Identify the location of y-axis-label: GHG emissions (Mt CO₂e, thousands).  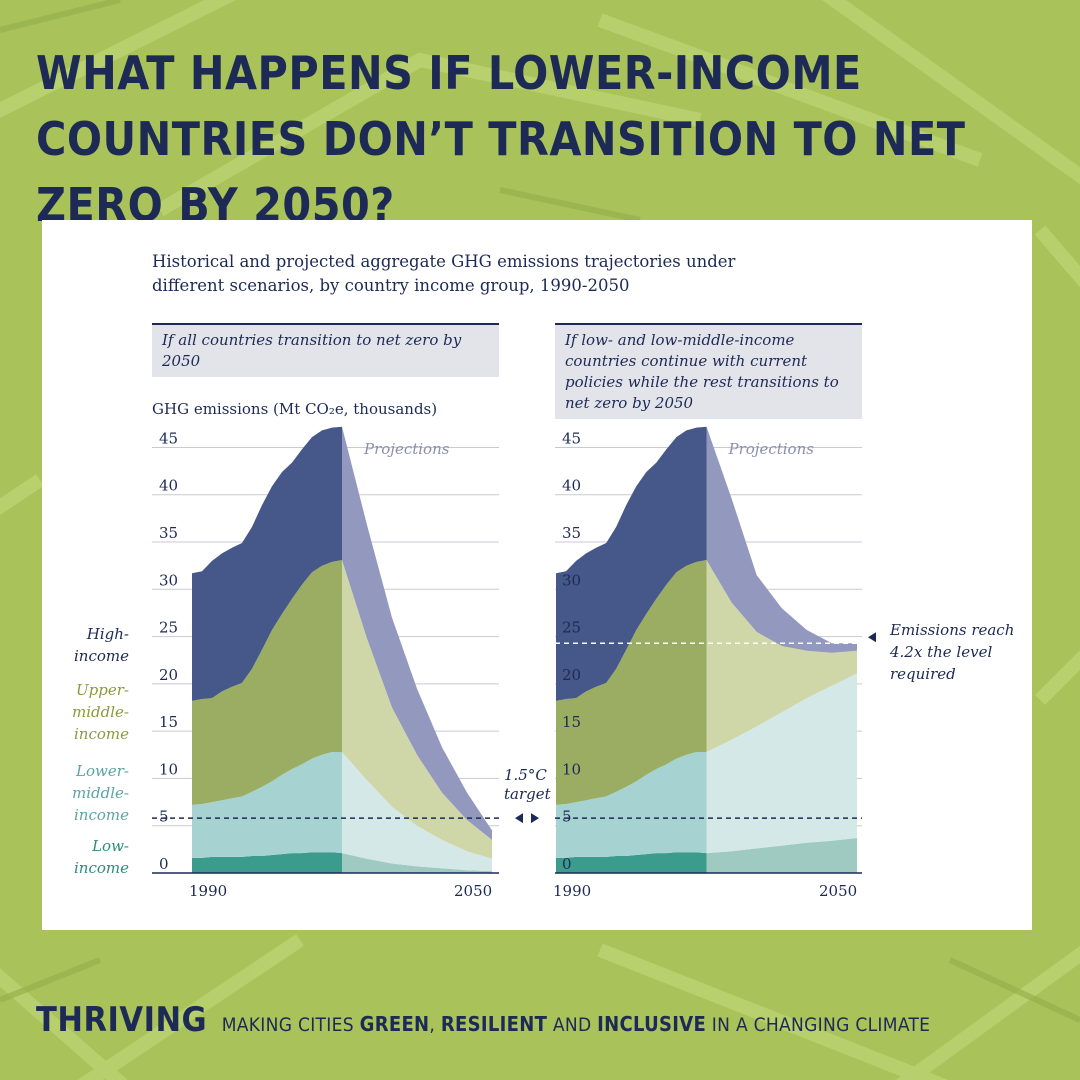
(295, 409).